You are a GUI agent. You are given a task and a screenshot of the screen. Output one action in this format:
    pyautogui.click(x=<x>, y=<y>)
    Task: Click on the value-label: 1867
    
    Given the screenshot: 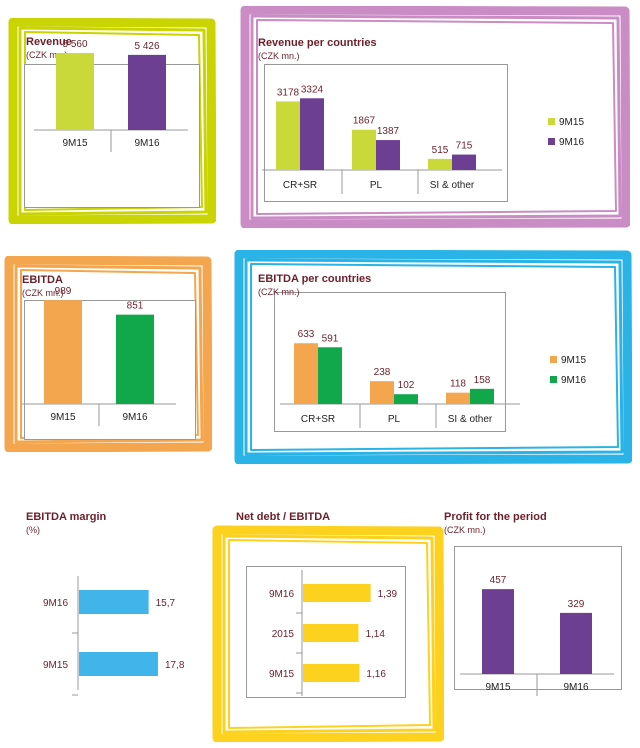 What is the action you would take?
    pyautogui.click(x=364, y=121)
    